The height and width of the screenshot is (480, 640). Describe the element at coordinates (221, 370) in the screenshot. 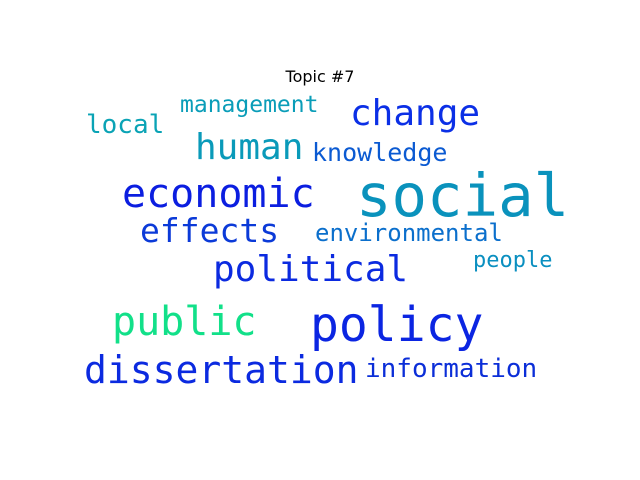

I see `word-dissertation: dissertation` at that location.